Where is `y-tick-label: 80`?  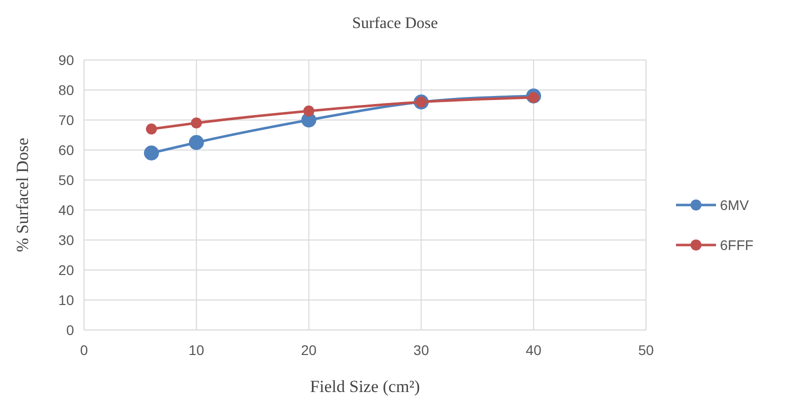 y-tick-label: 80 is located at coordinates (66, 90).